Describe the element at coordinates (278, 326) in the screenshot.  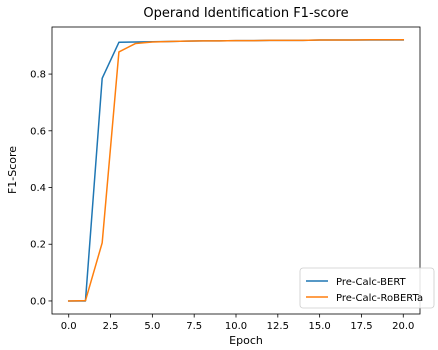
I see `x-tick-label: 12.5` at that location.